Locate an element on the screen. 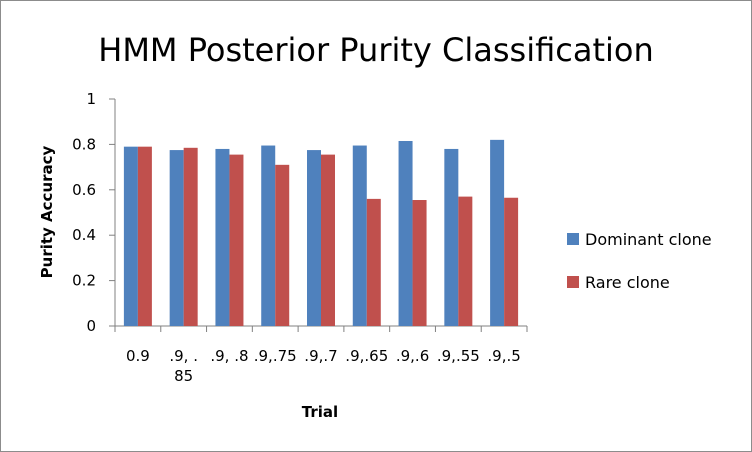 This screenshot has width=752, height=452. y-tick-label: 1 is located at coordinates (91, 99).